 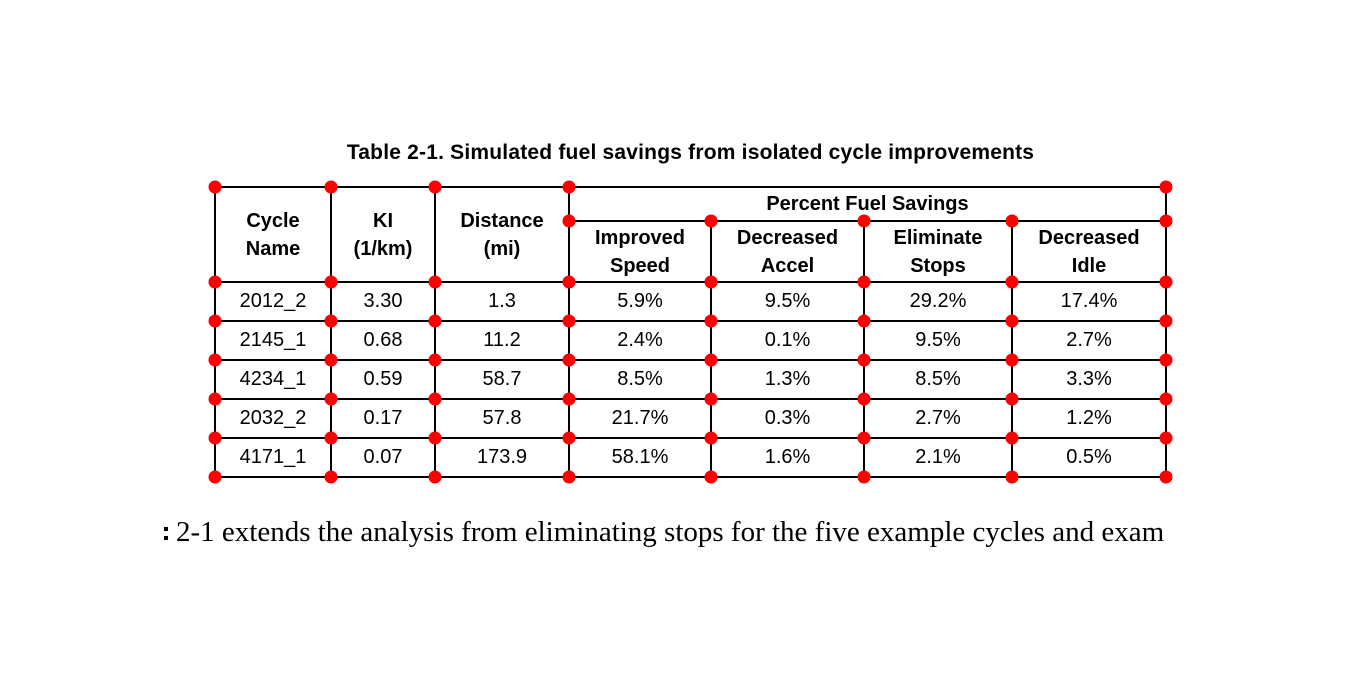 What do you see at coordinates (640, 340) in the screenshot?
I see `cell-value: 2.4%` at bounding box center [640, 340].